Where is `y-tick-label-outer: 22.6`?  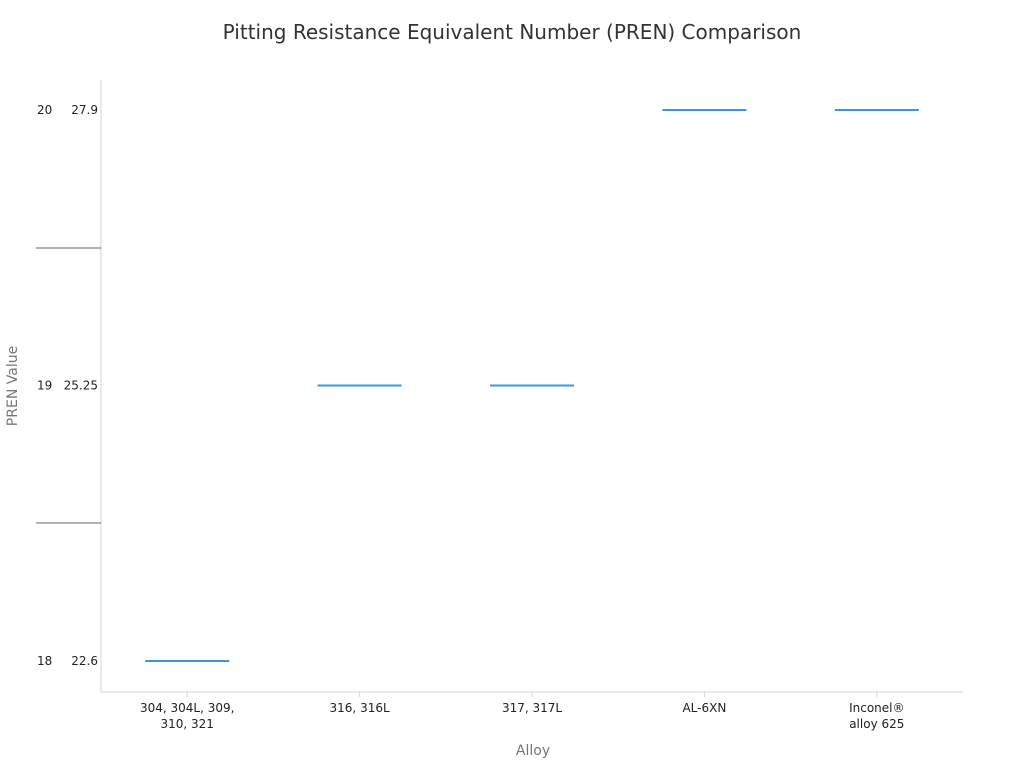
y-tick-label-outer: 22.6 is located at coordinates (84, 661).